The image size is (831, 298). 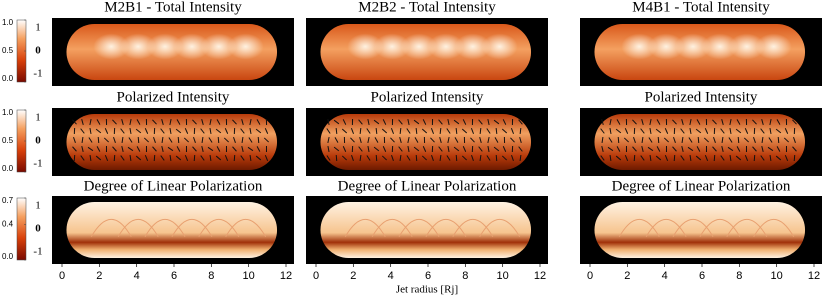 What do you see at coordinates (21, 229) in the screenshot?
I see `colorbar` at bounding box center [21, 229].